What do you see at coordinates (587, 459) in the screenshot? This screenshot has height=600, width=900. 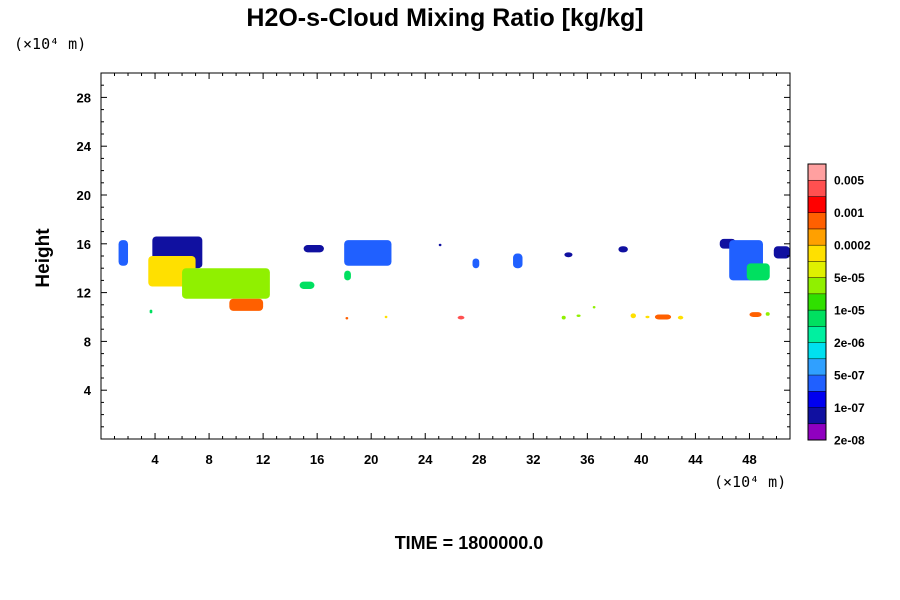 I see `x-tick-label: 36` at bounding box center [587, 459].